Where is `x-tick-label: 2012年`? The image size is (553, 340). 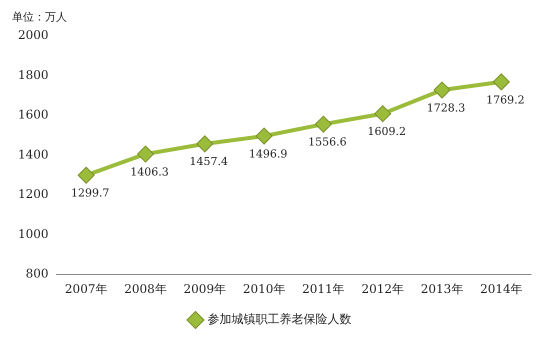 x-tick-label: 2012年 is located at coordinates (382, 289).